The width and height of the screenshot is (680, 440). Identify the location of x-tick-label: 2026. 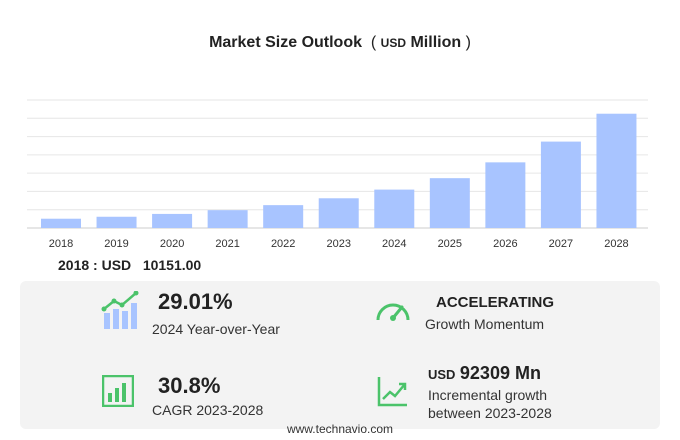
(505, 244).